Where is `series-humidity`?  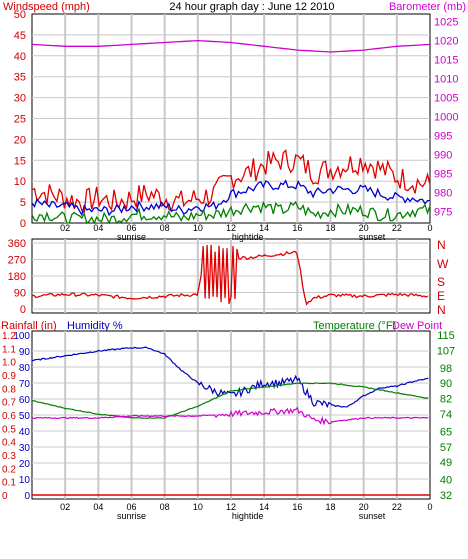
series-humidity is located at coordinates (230, 377).